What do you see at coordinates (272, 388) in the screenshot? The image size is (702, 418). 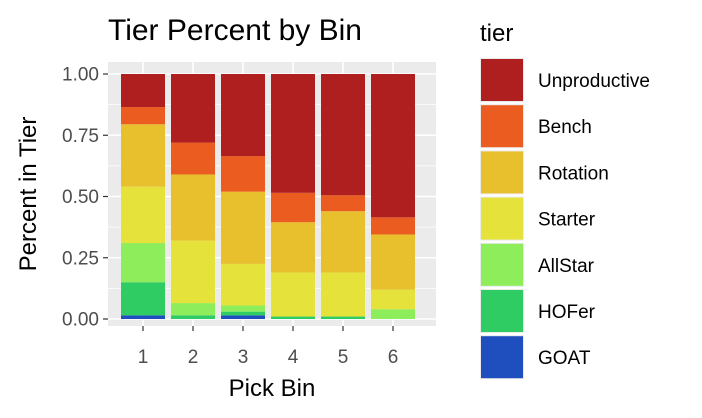 I see `x-axis-title: Pick Bin` at bounding box center [272, 388].